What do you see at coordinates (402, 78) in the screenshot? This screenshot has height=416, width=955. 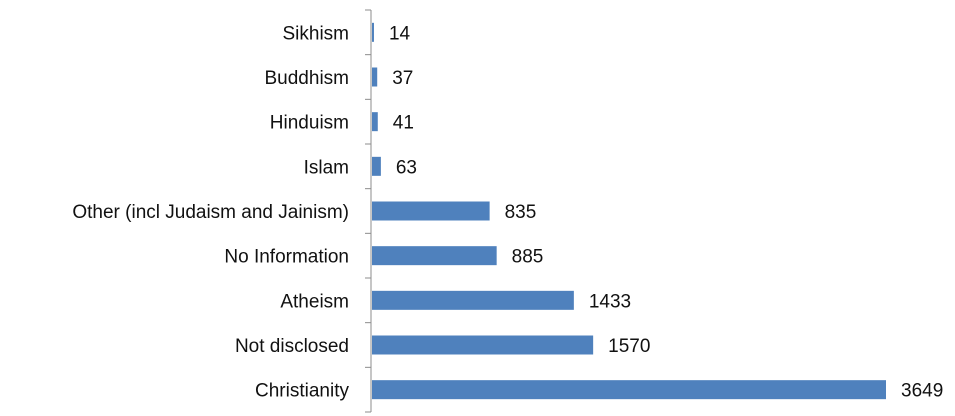 I see `value-label: 37` at bounding box center [402, 78].